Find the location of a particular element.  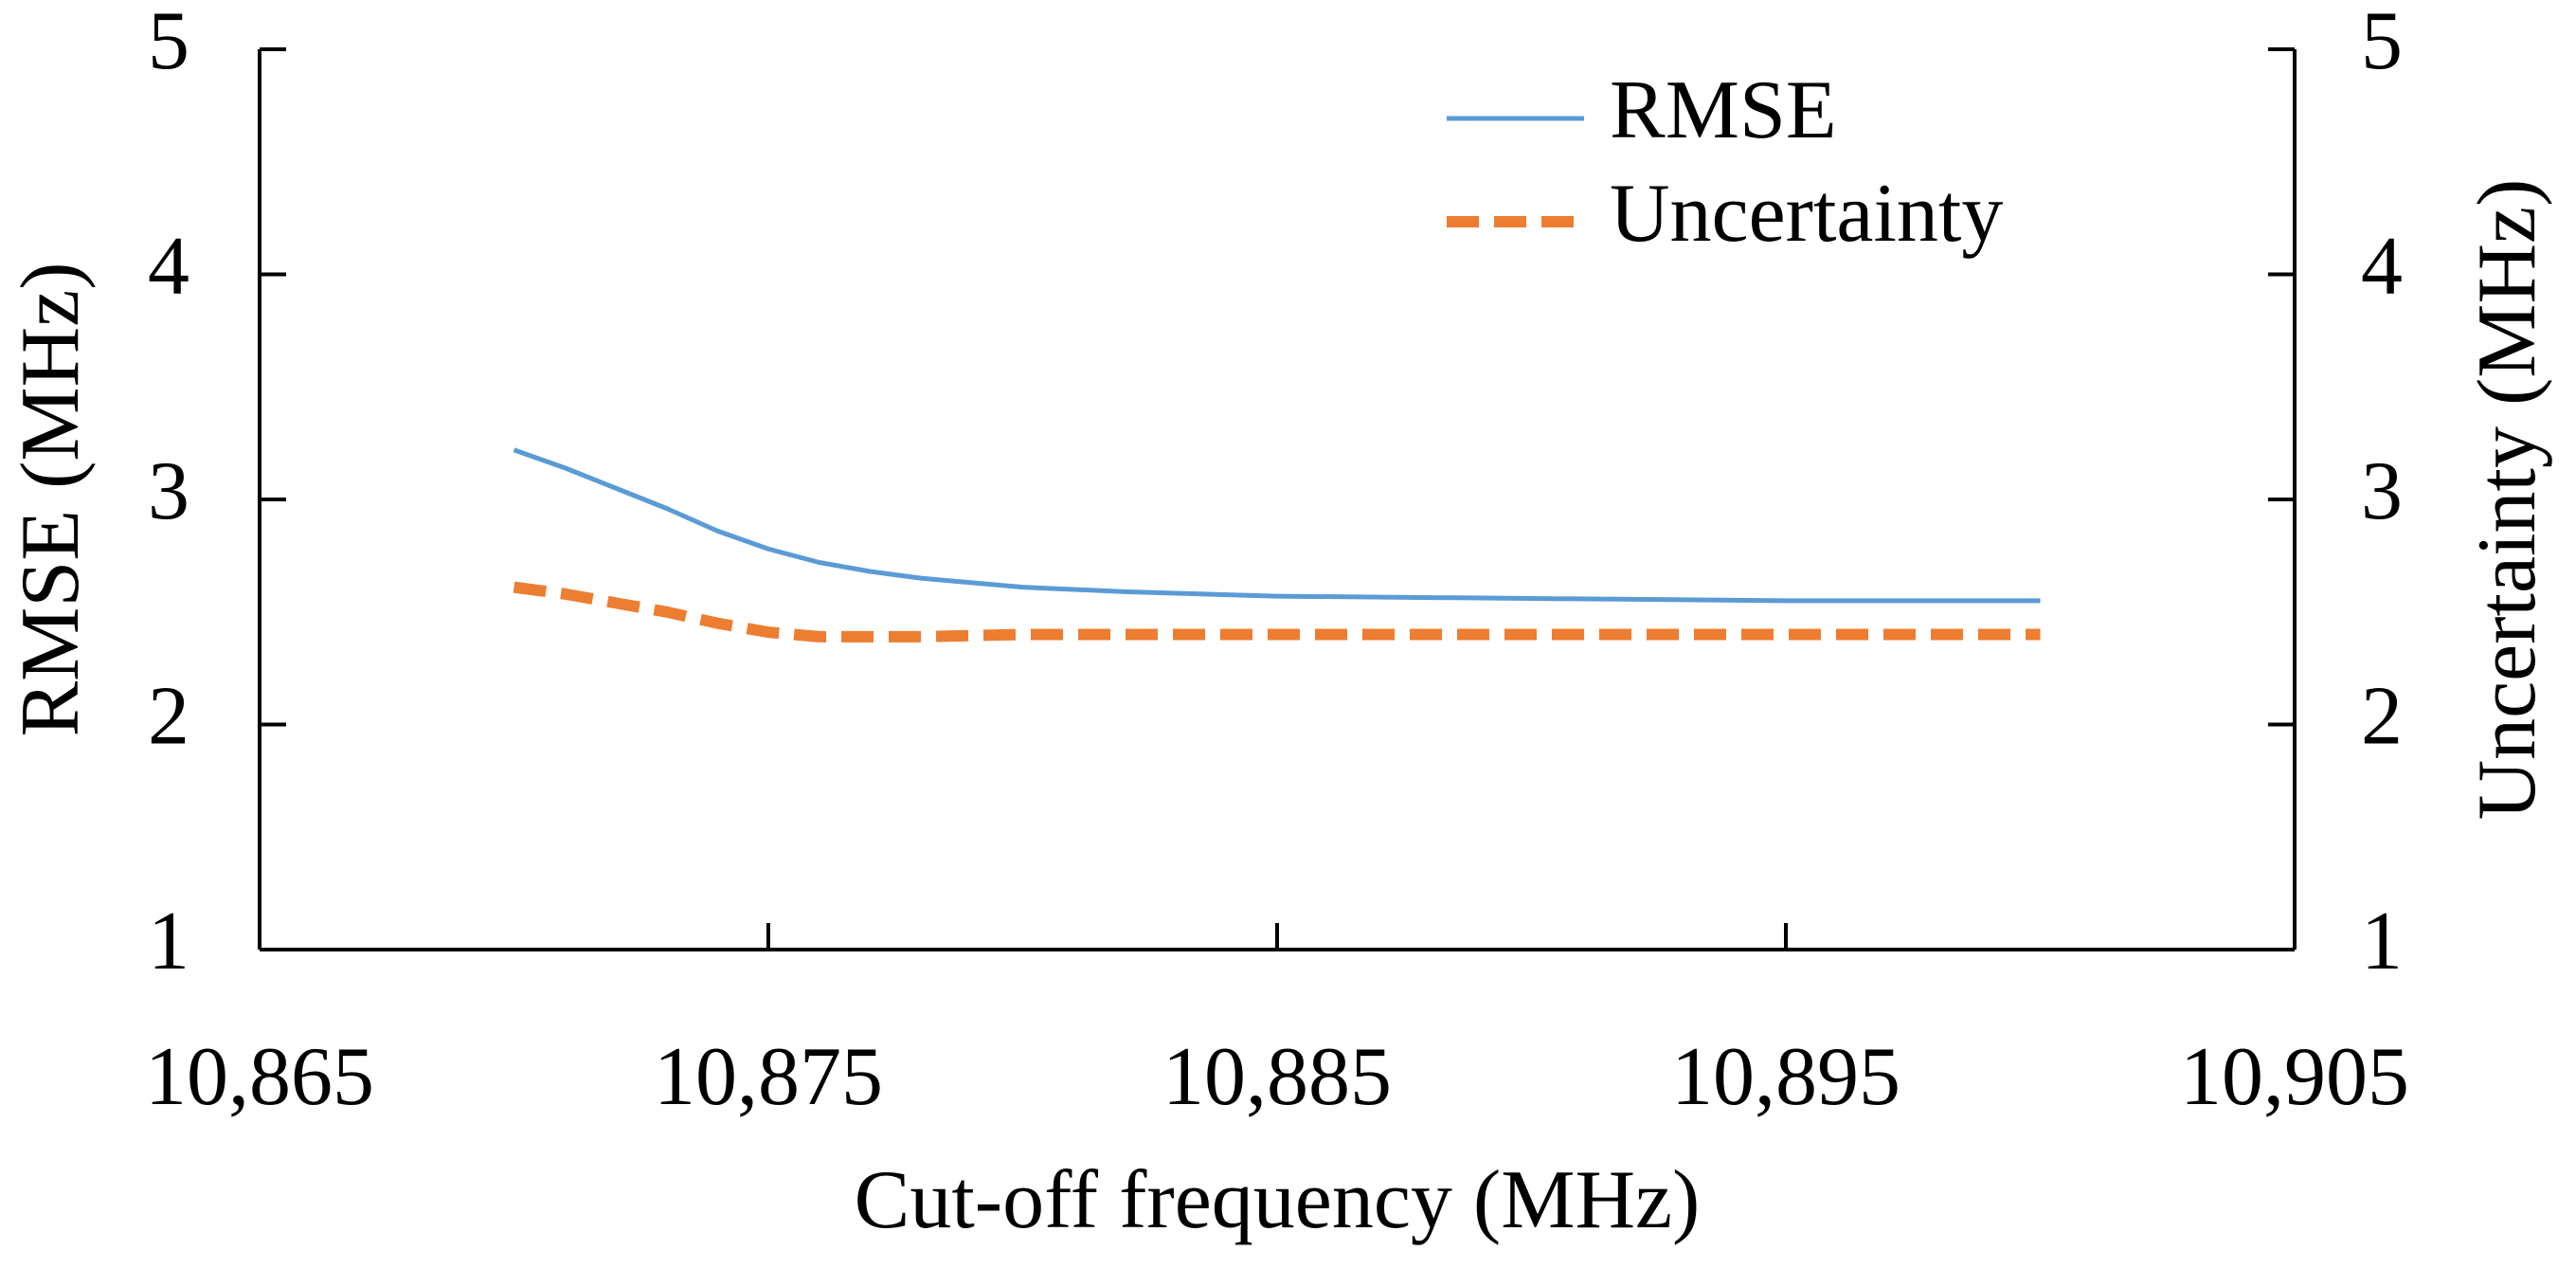

x-tick-label: 10,885 is located at coordinates (1277, 1077).